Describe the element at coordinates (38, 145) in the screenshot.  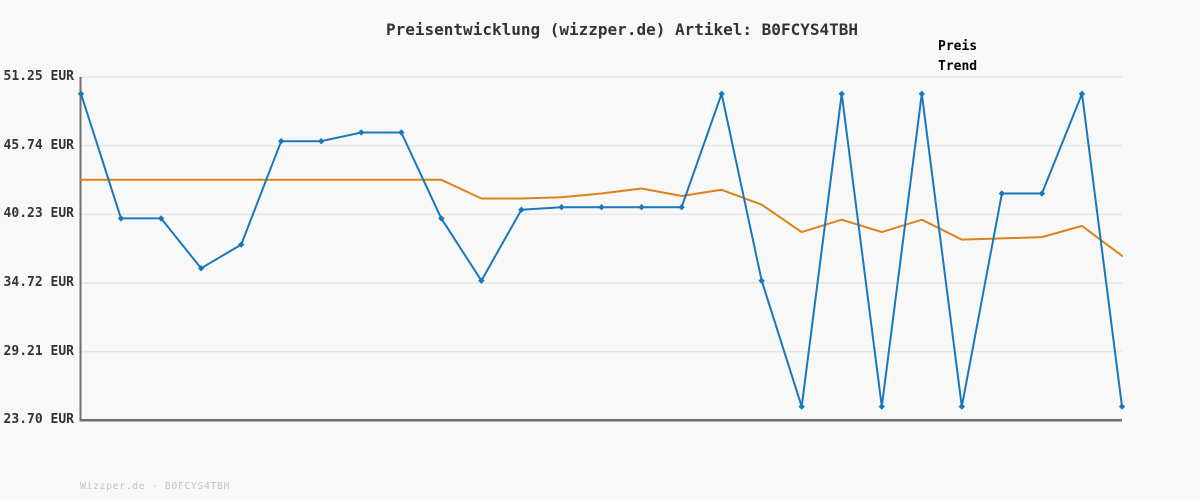
I see `y-axis-tick-label: 45.74 EUR` at that location.